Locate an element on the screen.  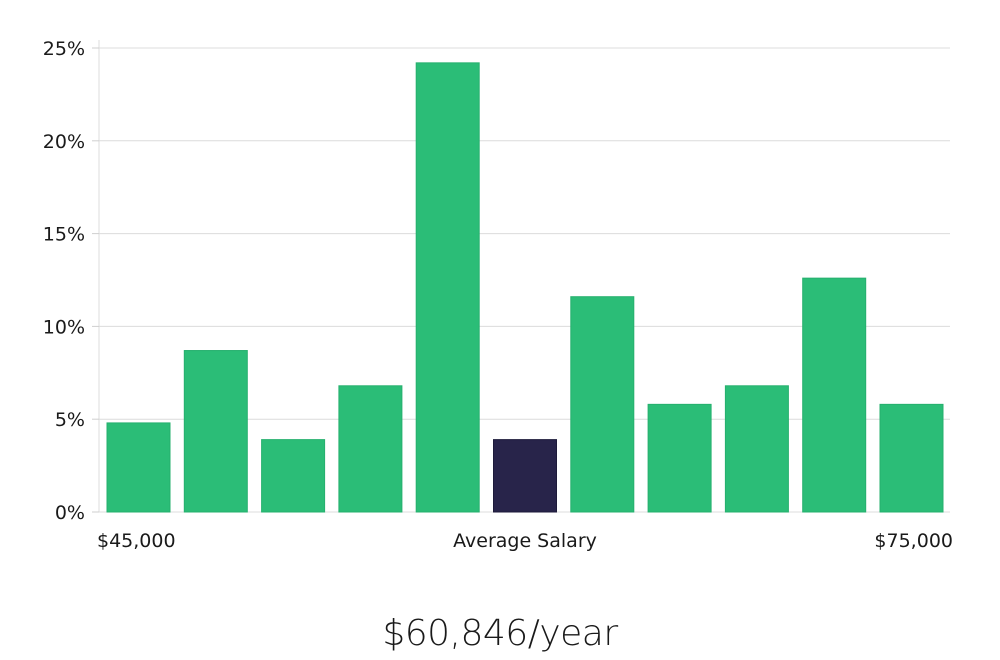
y-tick-label: 10% is located at coordinates (64, 327).